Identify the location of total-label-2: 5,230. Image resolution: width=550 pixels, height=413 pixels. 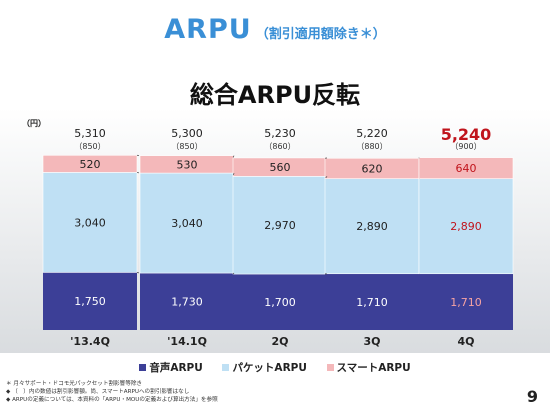
(280, 133).